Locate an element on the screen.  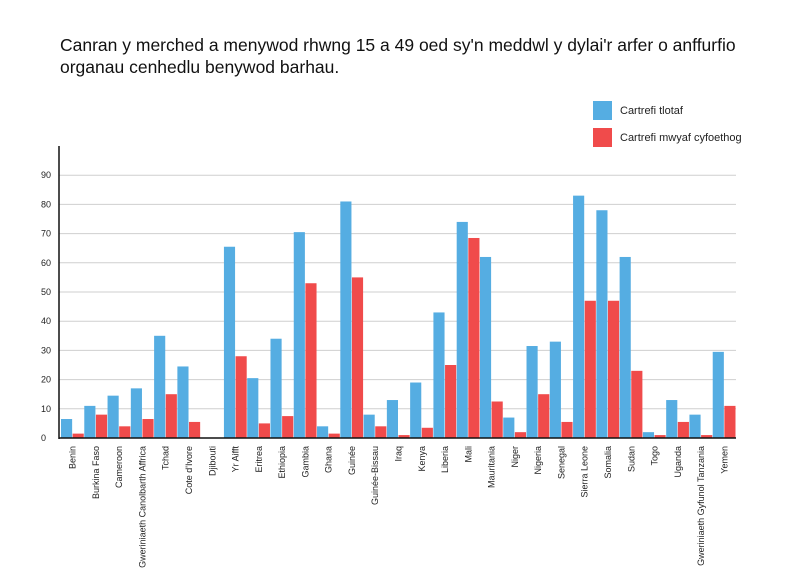
x-category-label: Uganda is located at coordinates (678, 462).